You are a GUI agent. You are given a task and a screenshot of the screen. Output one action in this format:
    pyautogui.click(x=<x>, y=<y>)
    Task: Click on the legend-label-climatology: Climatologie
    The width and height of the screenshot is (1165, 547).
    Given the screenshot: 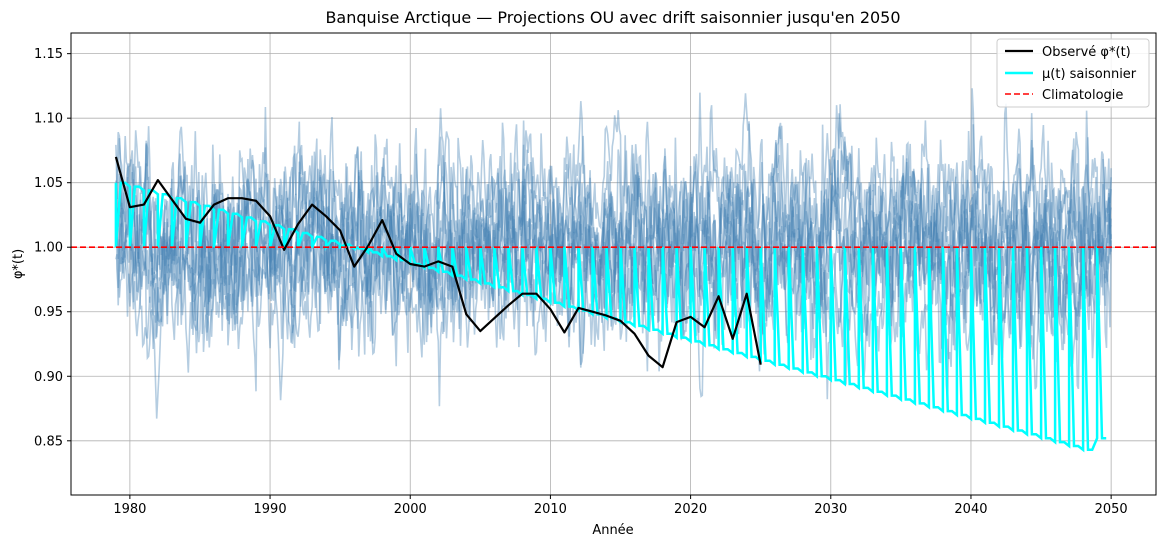 What is the action you would take?
    pyautogui.click(x=1082, y=95)
    